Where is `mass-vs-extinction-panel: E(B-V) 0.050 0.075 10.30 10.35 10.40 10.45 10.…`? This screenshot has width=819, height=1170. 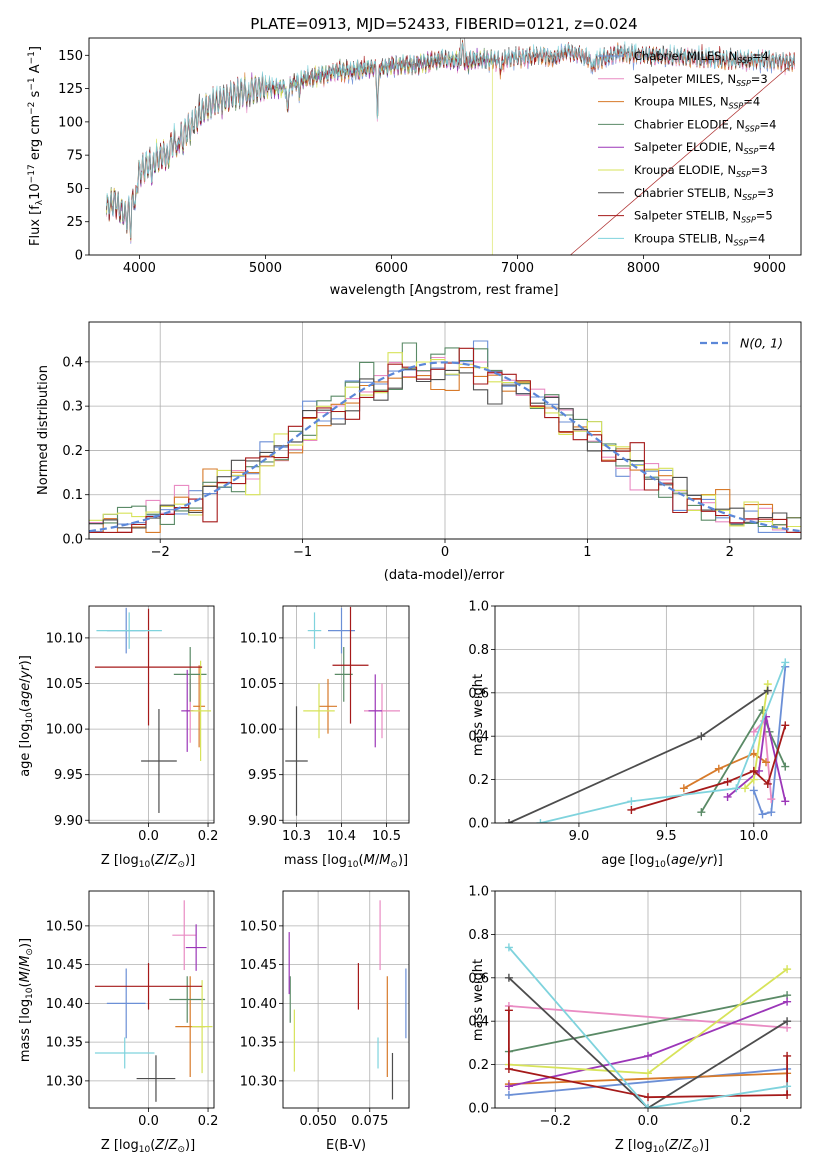 mass-vs-extinction-panel: E(B-V) 0.050 0.075 10.30 10.35 10.40 10.45 10.… is located at coordinates (325, 1021).